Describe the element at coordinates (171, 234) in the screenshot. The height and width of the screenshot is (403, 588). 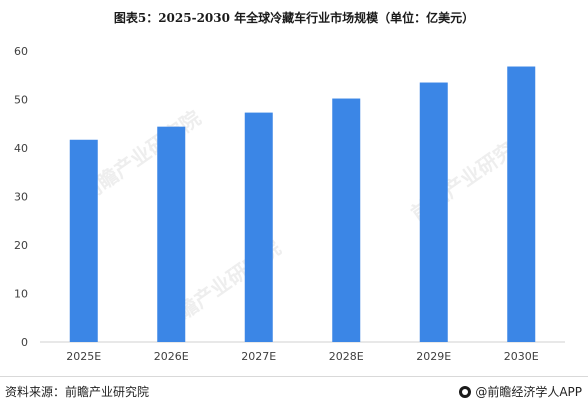
I see `bar-2026E` at that location.